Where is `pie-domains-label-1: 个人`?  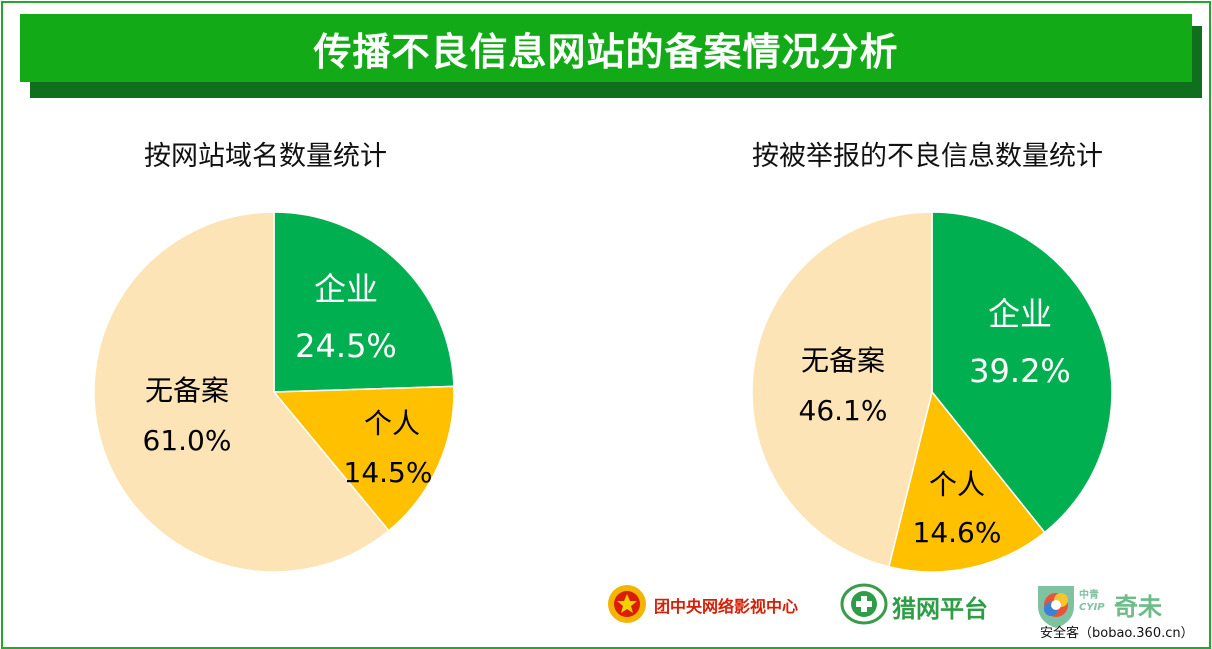 pie-domains-label-1: 个人 is located at coordinates (392, 423).